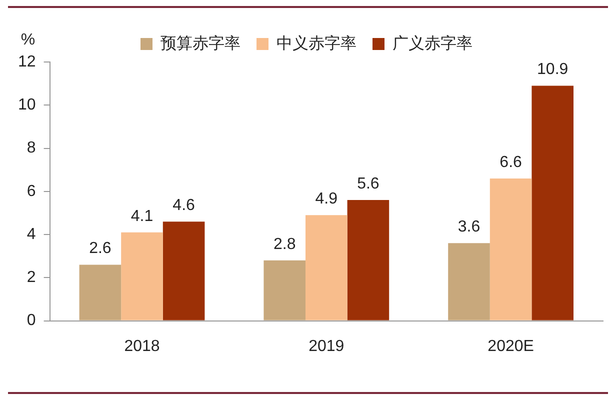  What do you see at coordinates (552, 69) in the screenshot?
I see `data-label: 10.9` at bounding box center [552, 69].